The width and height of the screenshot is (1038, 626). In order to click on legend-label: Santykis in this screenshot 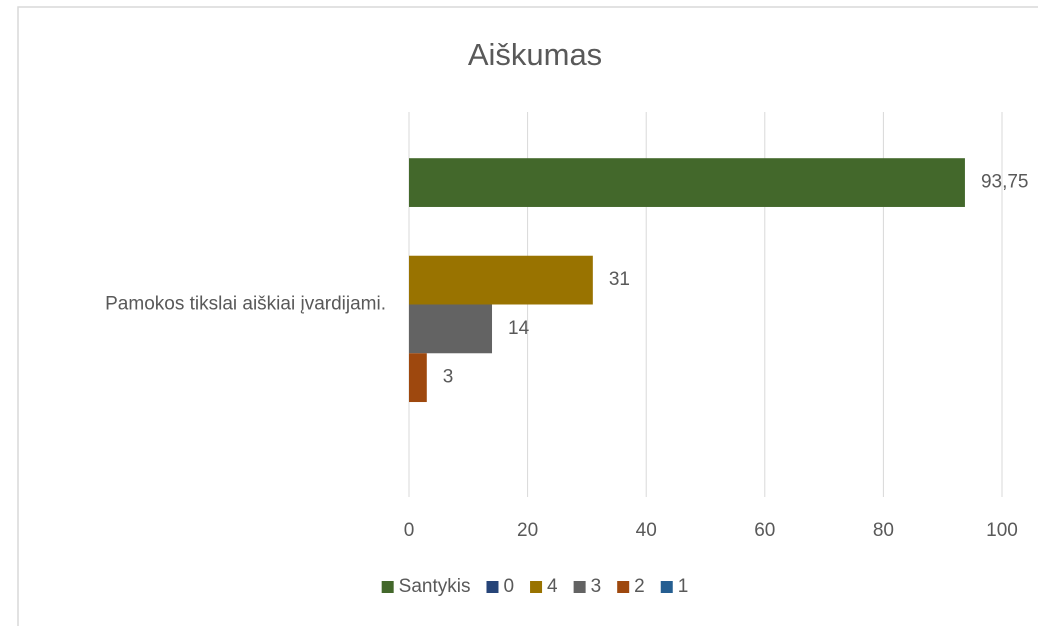, I will do `click(435, 586)`.